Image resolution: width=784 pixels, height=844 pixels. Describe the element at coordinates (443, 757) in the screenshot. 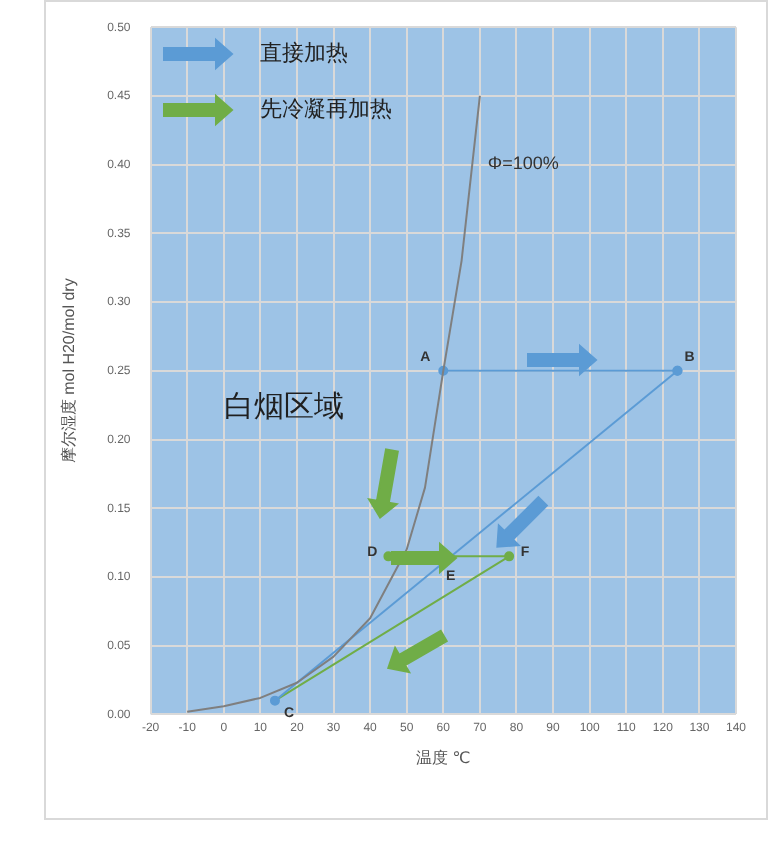

I see `x-axis-title: 温度 ℃` at that location.